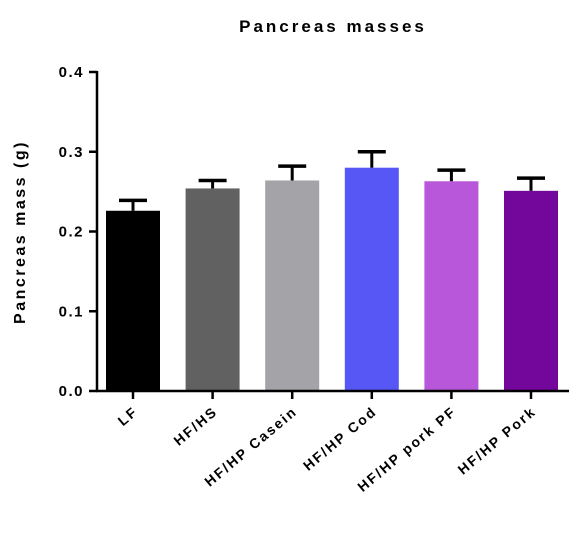 This screenshot has height=546, width=569. I want to click on y-tick-label-2: 0.2, so click(71, 232).